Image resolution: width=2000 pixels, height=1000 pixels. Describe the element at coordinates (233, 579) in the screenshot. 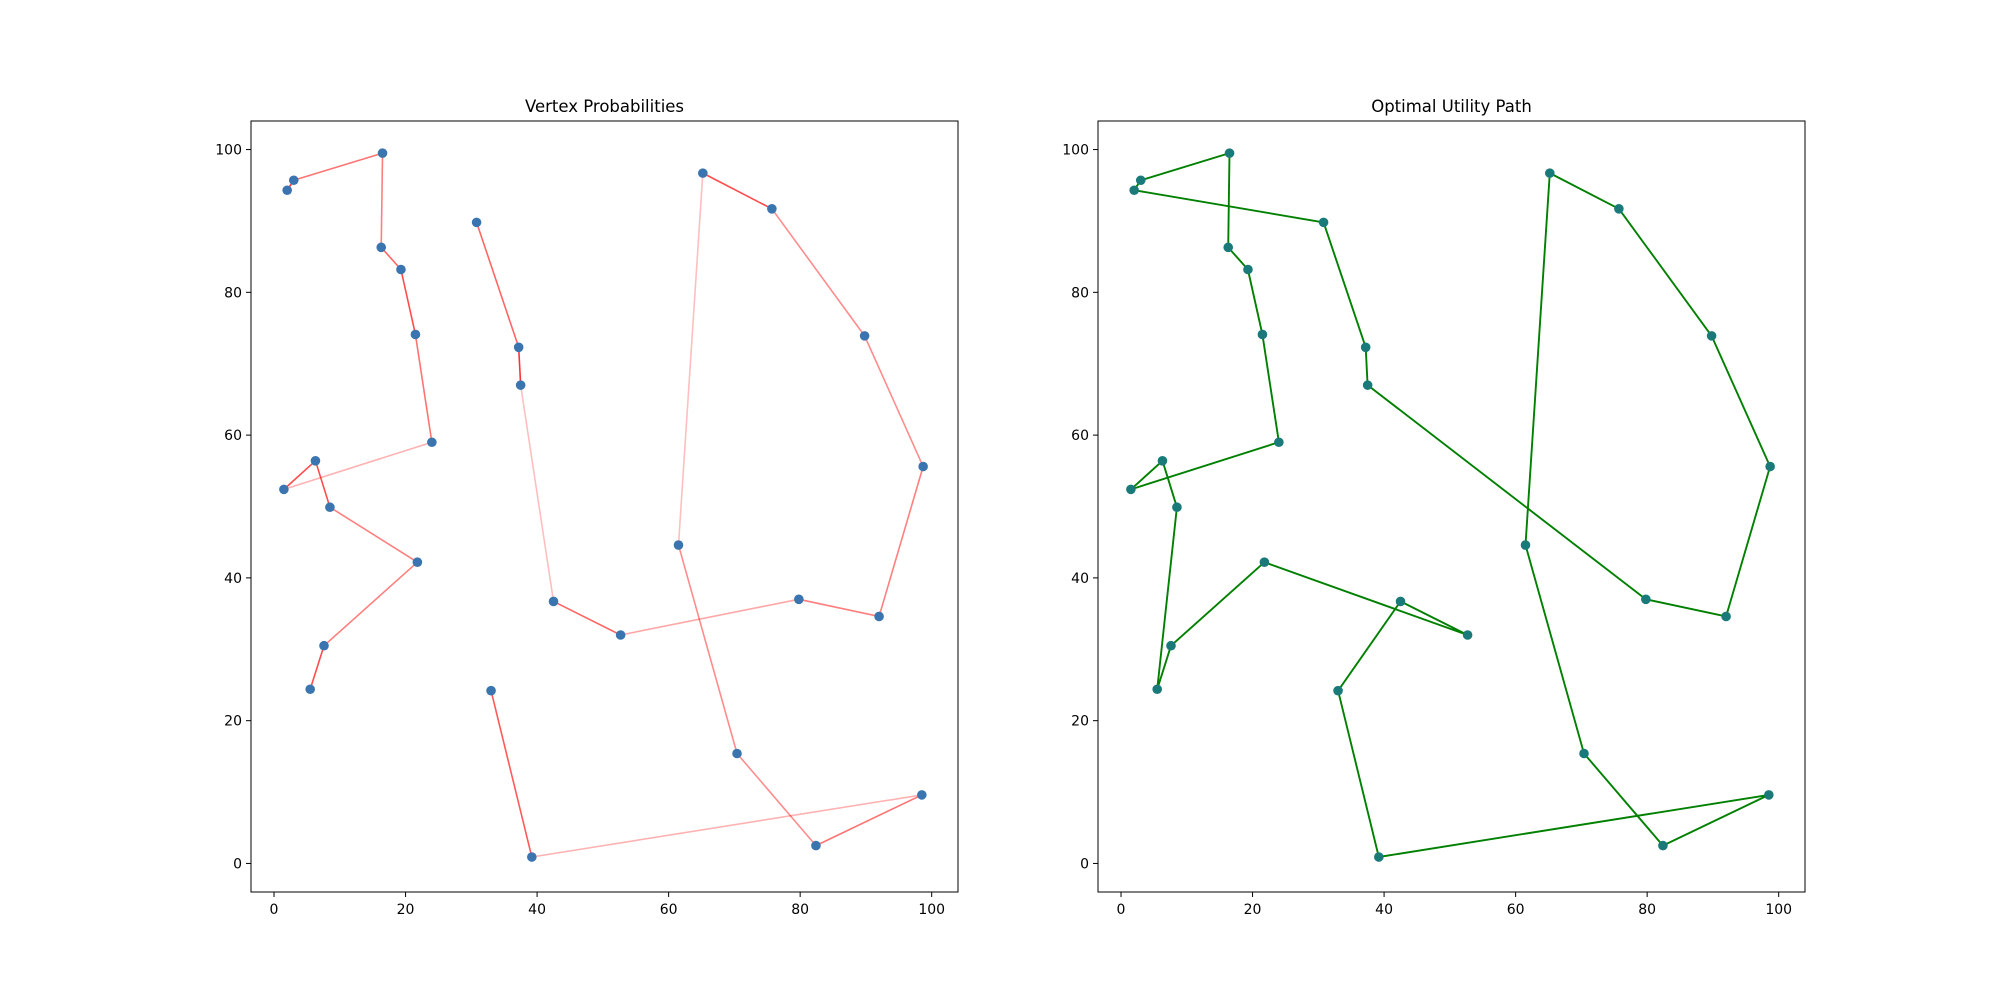

I see `y-tick-label: 40` at that location.